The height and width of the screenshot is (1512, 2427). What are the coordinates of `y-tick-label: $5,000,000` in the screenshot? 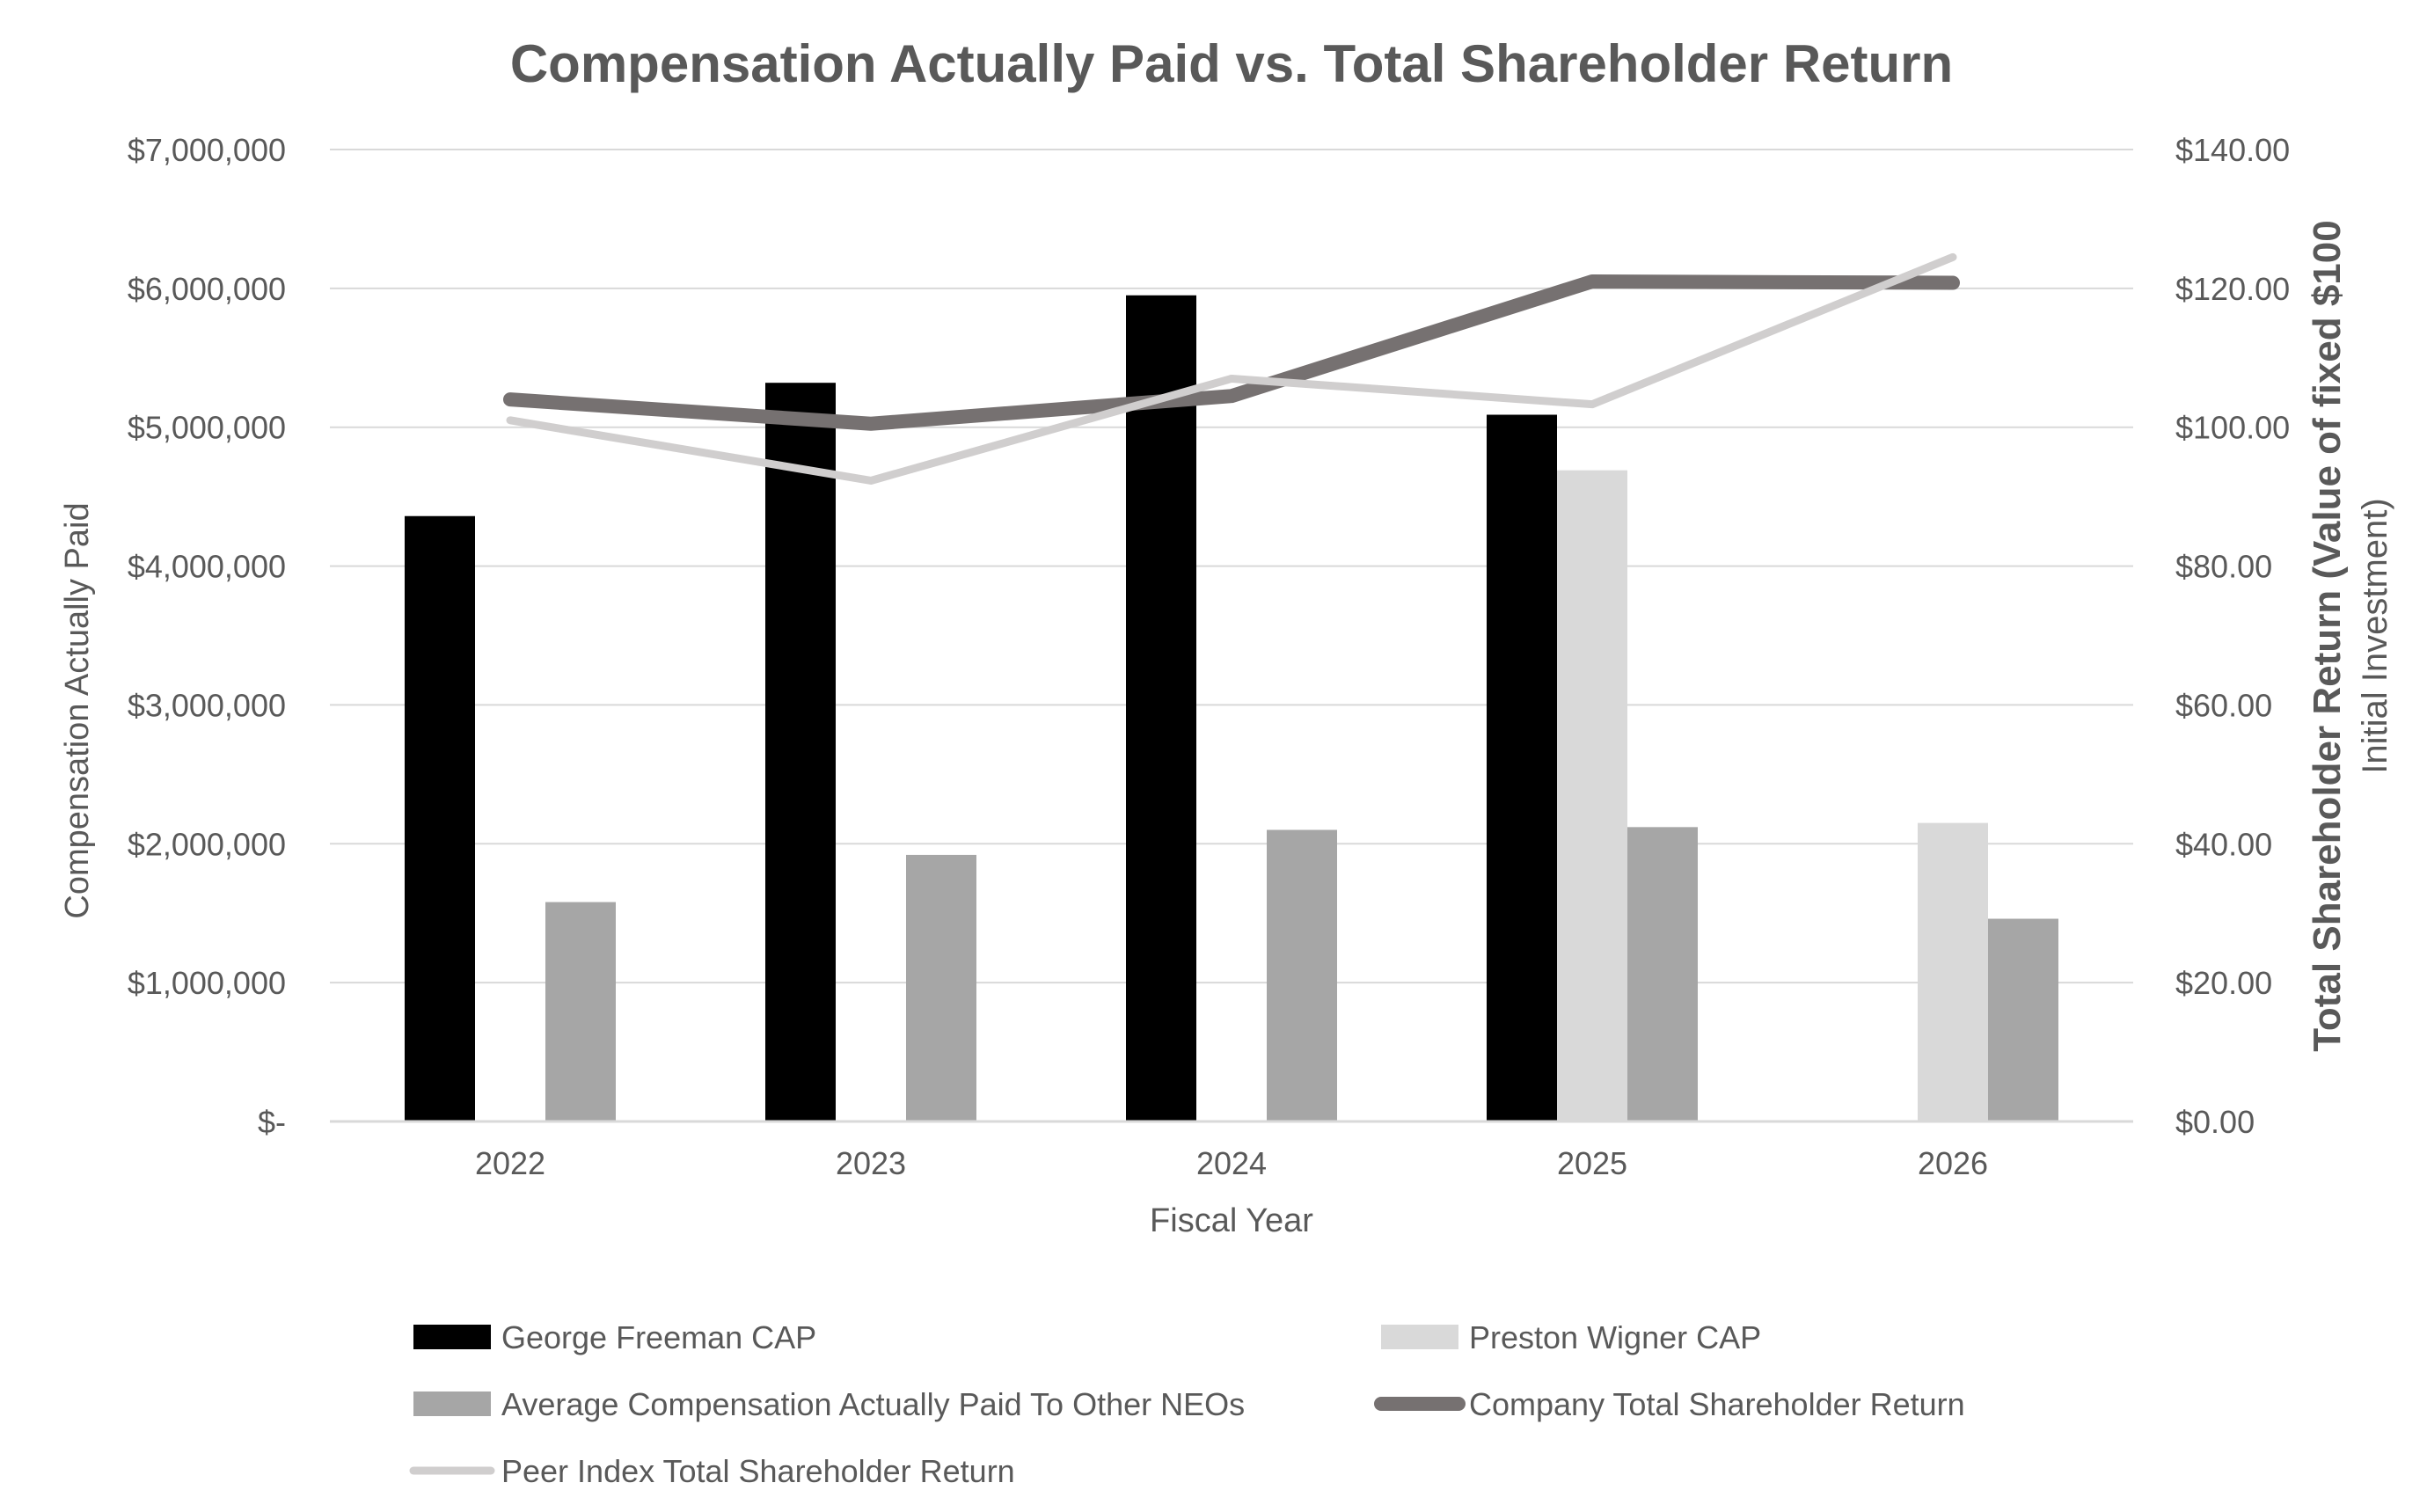 It's located at (207, 428).